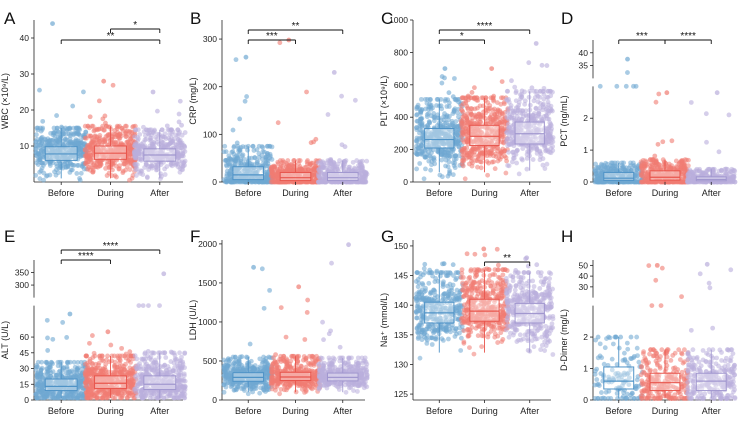  What do you see at coordinates (25, 146) in the screenshot?
I see `y-tick-label: 10` at bounding box center [25, 146].